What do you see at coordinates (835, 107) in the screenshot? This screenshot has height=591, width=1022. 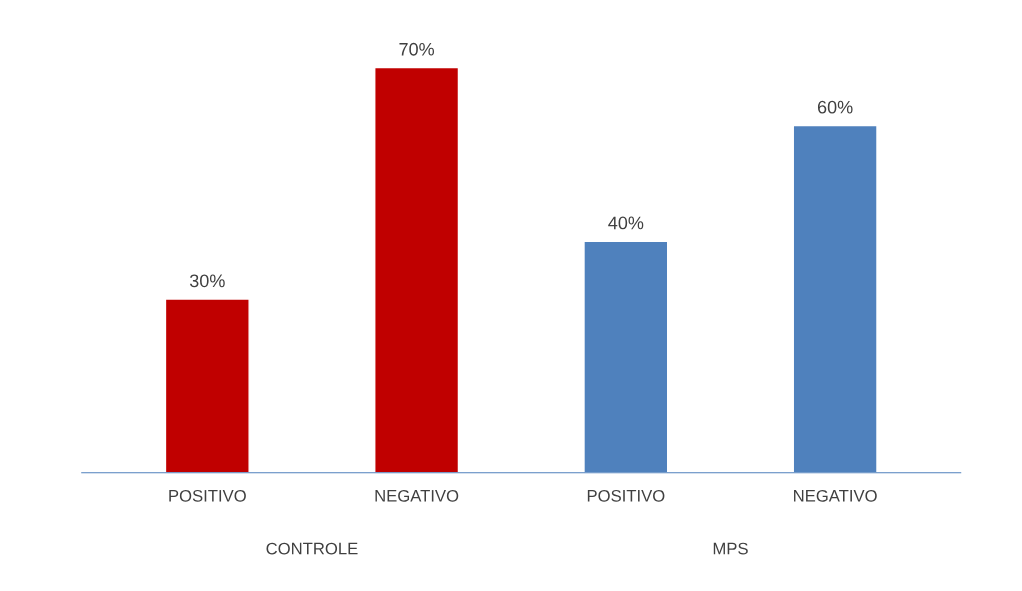 I see `data-label: 60%` at bounding box center [835, 107].